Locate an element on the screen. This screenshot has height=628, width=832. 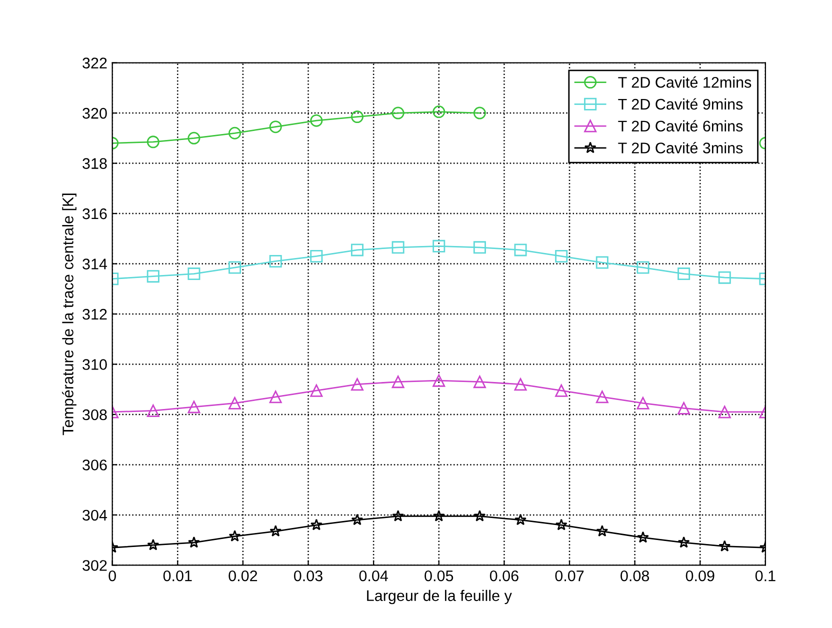
x-tick-label: 0.01 is located at coordinates (177, 576).